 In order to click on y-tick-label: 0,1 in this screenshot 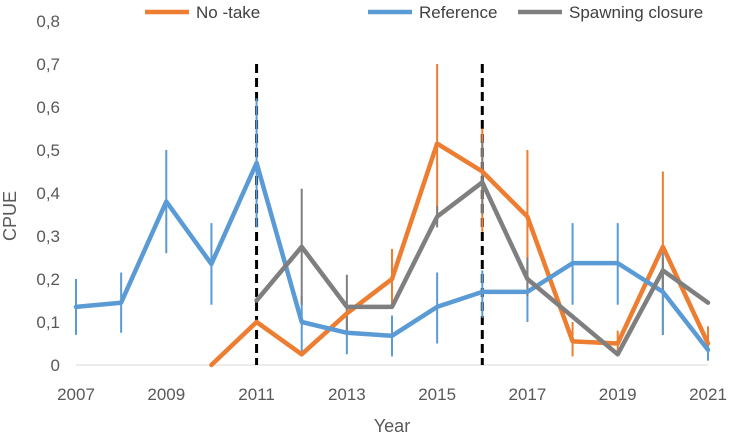, I will do `click(48, 322)`.